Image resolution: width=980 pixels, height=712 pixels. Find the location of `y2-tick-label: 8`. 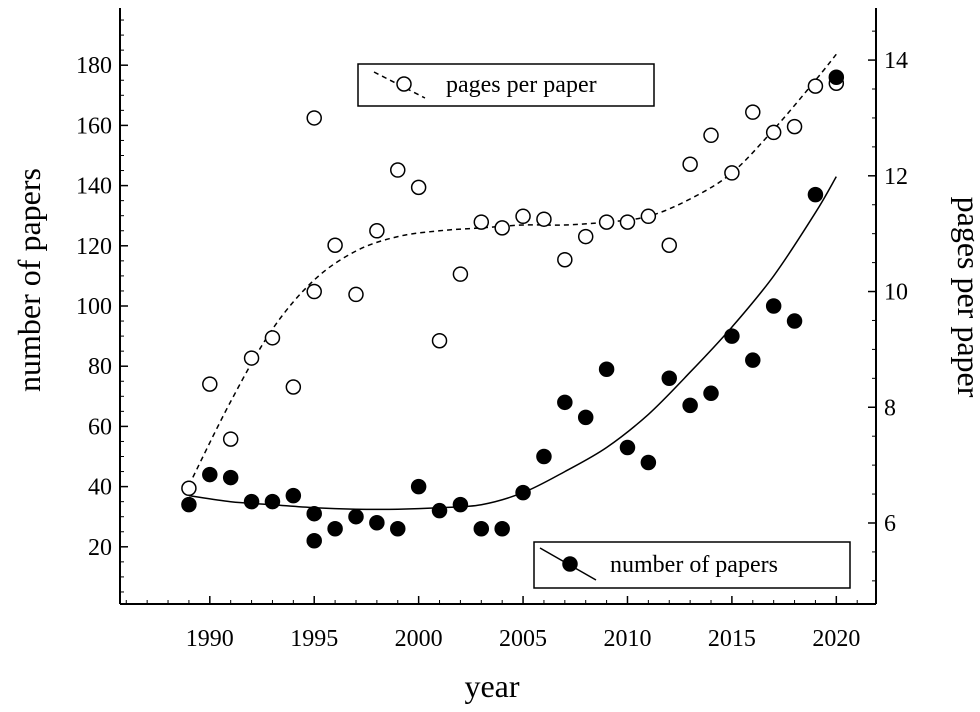

y2-tick-label: 8 is located at coordinates (890, 408).